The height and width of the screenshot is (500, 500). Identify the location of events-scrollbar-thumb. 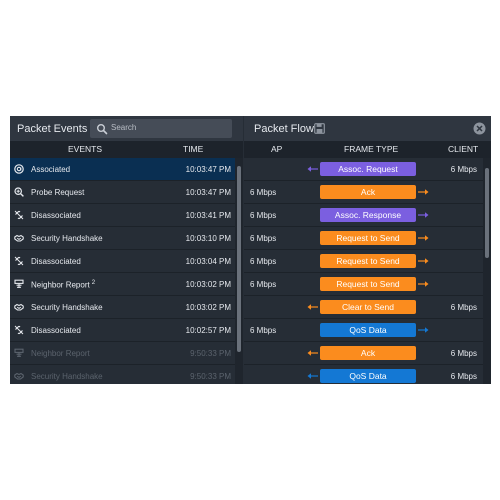
(239, 259).